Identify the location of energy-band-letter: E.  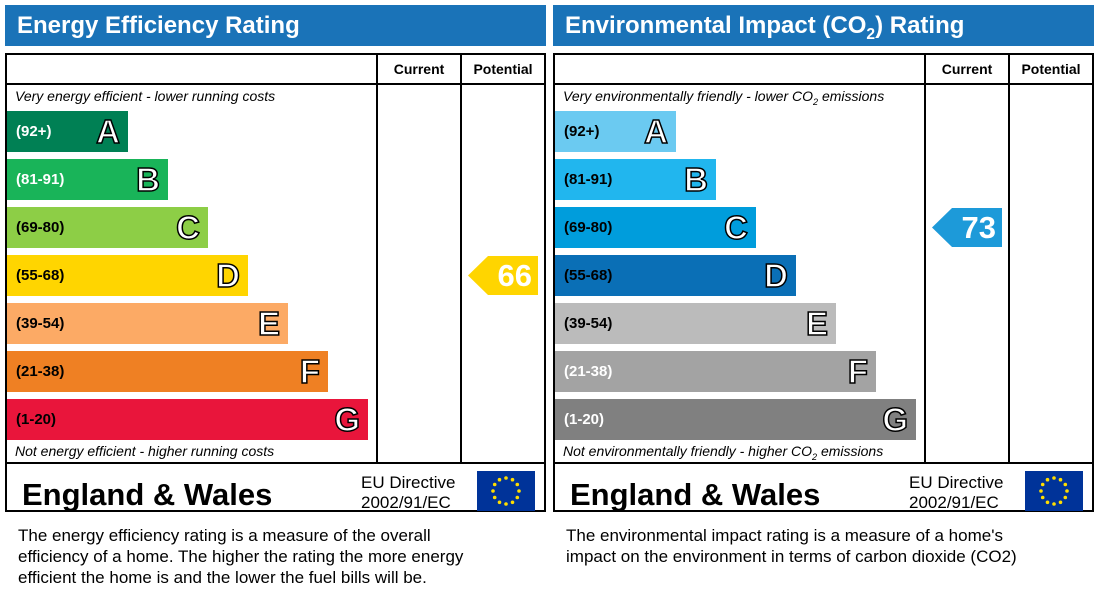
(269, 323).